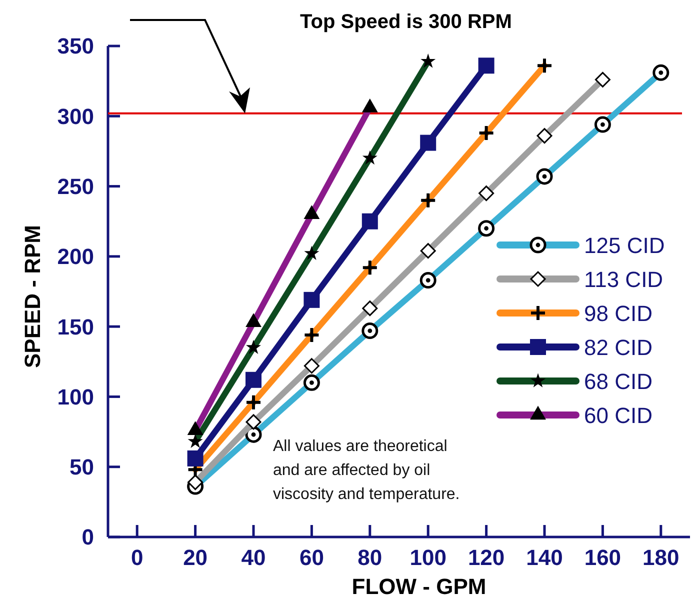 The image size is (694, 604). Describe the element at coordinates (75, 397) in the screenshot. I see `y-tick-label: 100` at that location.